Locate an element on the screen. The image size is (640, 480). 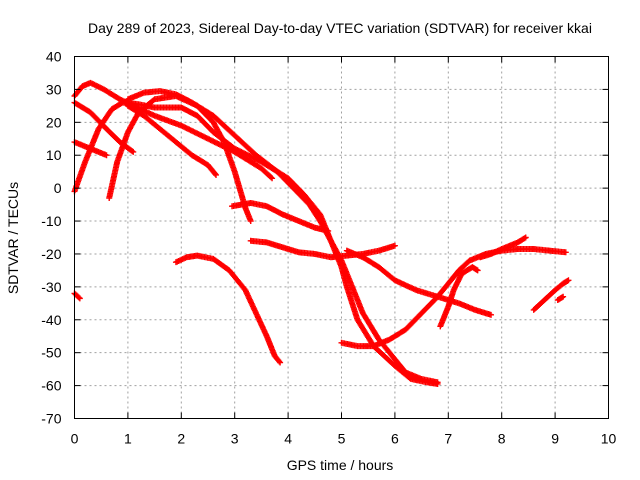
y-tick-label: -70 is located at coordinates (51, 419).